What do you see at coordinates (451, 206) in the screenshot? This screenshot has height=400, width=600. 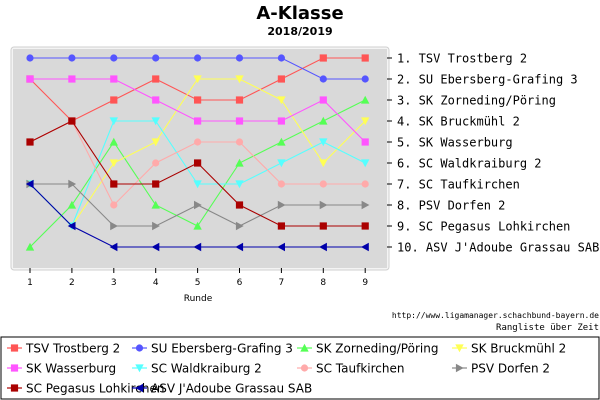 I see `ranking-label: 8. PSV Dorfen 2` at bounding box center [451, 206].